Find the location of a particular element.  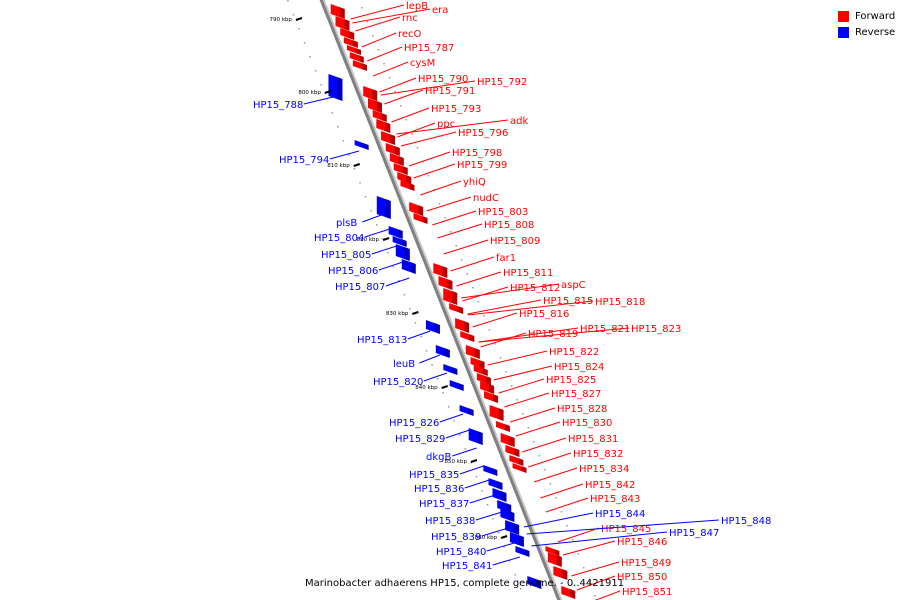

gene-label: HP15_808 is located at coordinates (509, 225).